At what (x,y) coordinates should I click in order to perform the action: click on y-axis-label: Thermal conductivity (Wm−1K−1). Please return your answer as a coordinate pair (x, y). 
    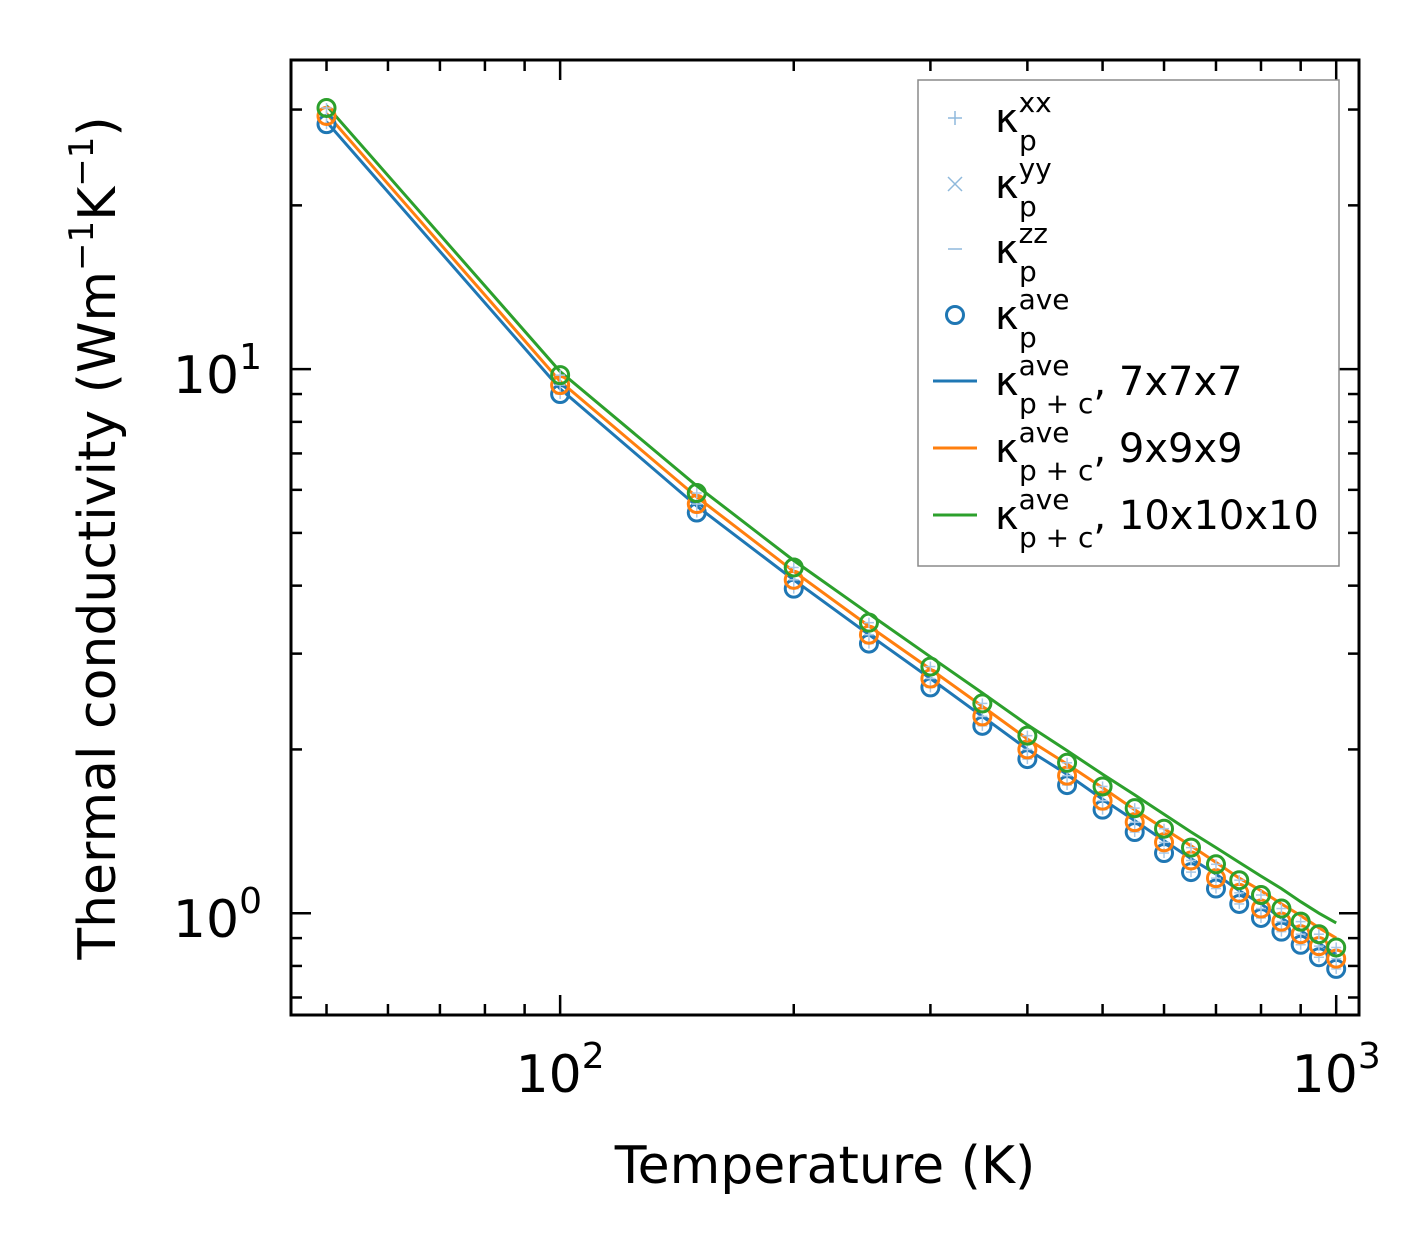
    Looking at the image, I should click on (95, 538).